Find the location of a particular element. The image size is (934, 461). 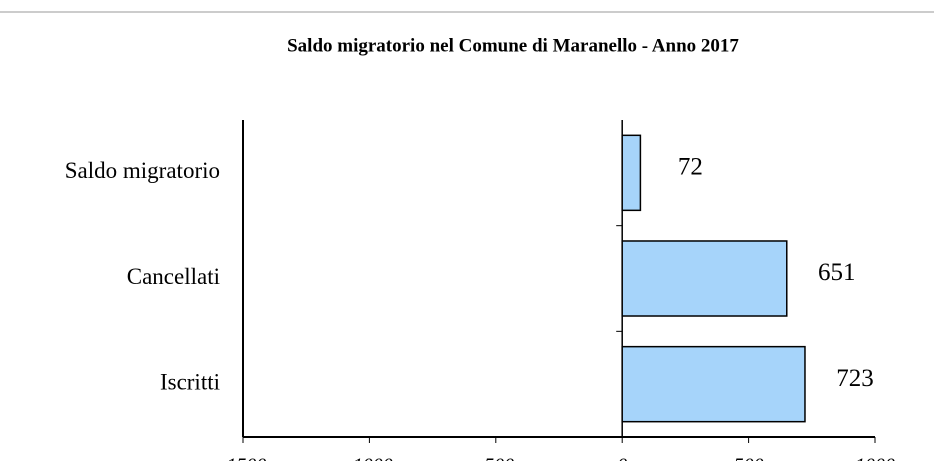

y-tick-label: Saldo migratorio is located at coordinates (142, 170).